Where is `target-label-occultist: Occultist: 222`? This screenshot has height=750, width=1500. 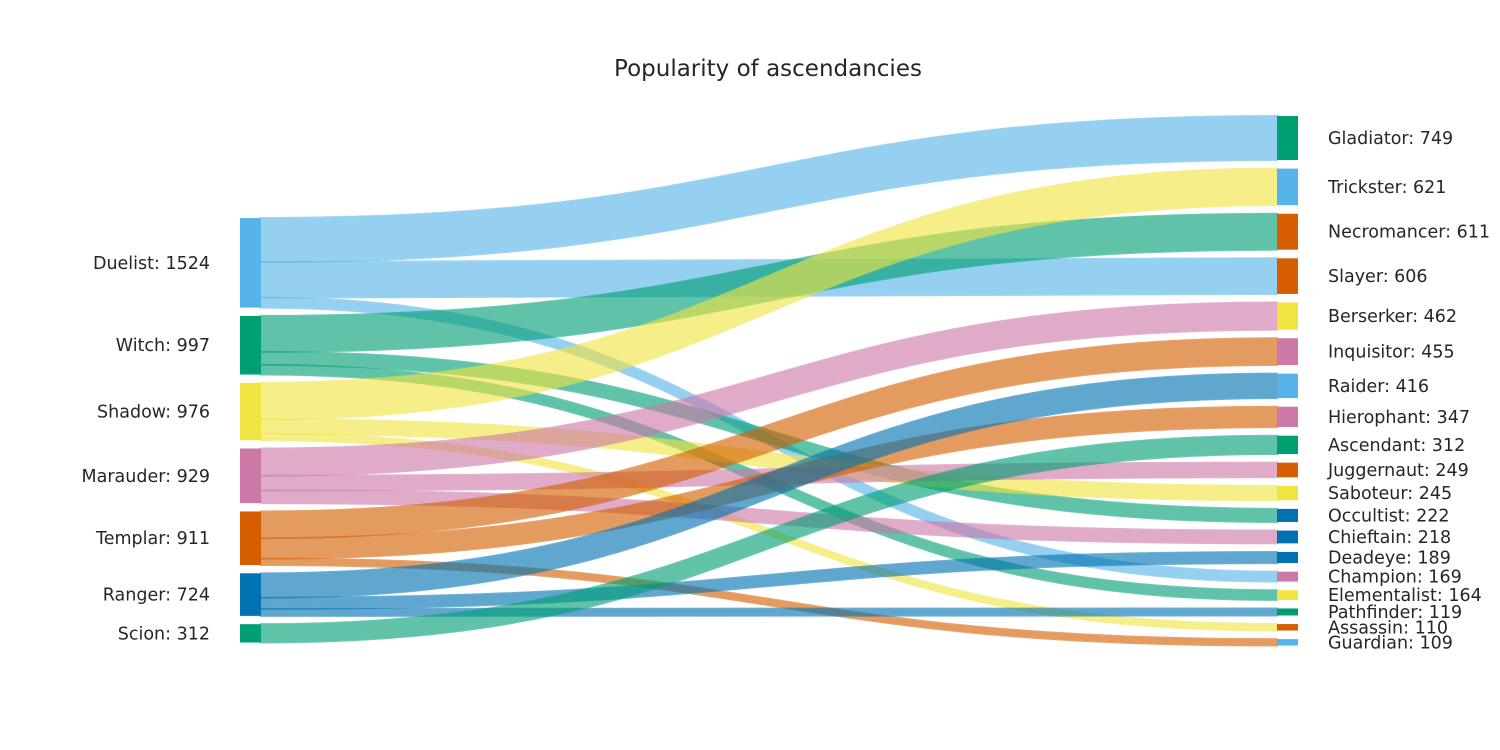
target-label-occultist: Occultist: 222 is located at coordinates (1389, 516).